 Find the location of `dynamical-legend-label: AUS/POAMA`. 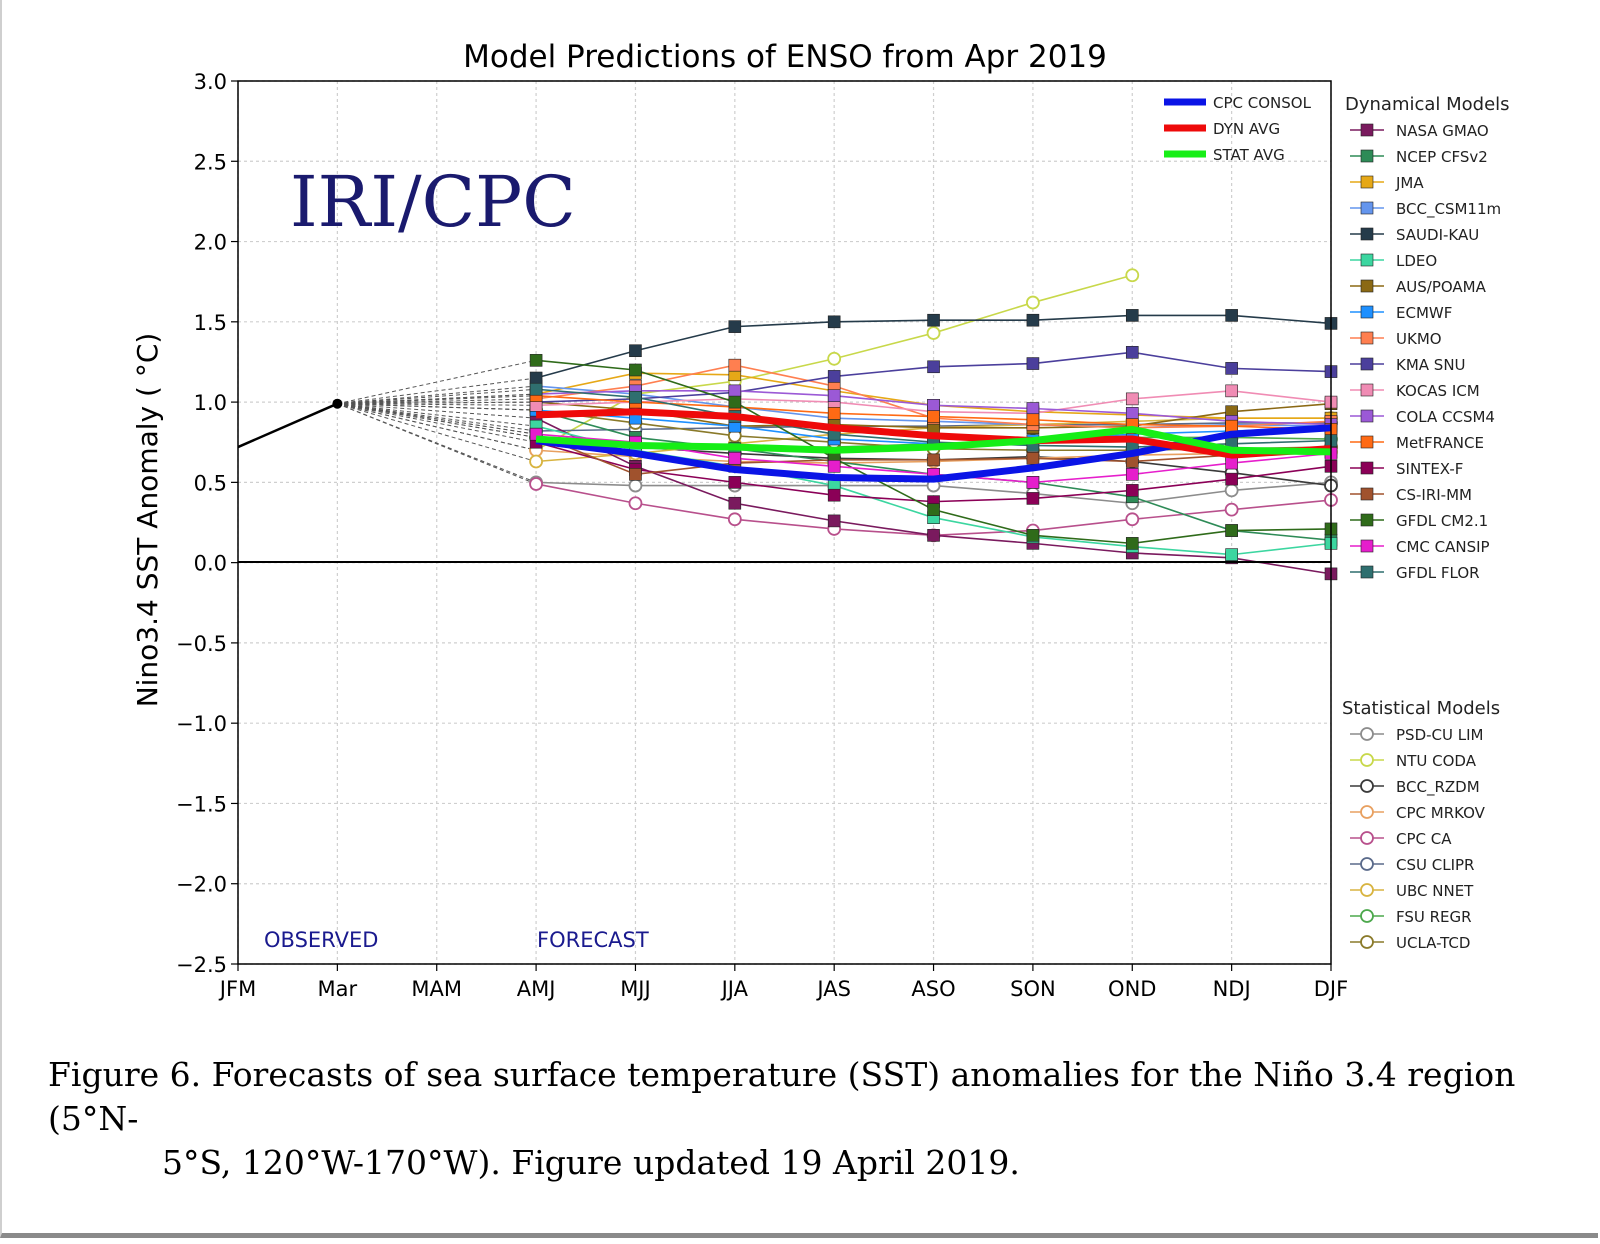

dynamical-legend-label: AUS/POAMA is located at coordinates (1441, 287).